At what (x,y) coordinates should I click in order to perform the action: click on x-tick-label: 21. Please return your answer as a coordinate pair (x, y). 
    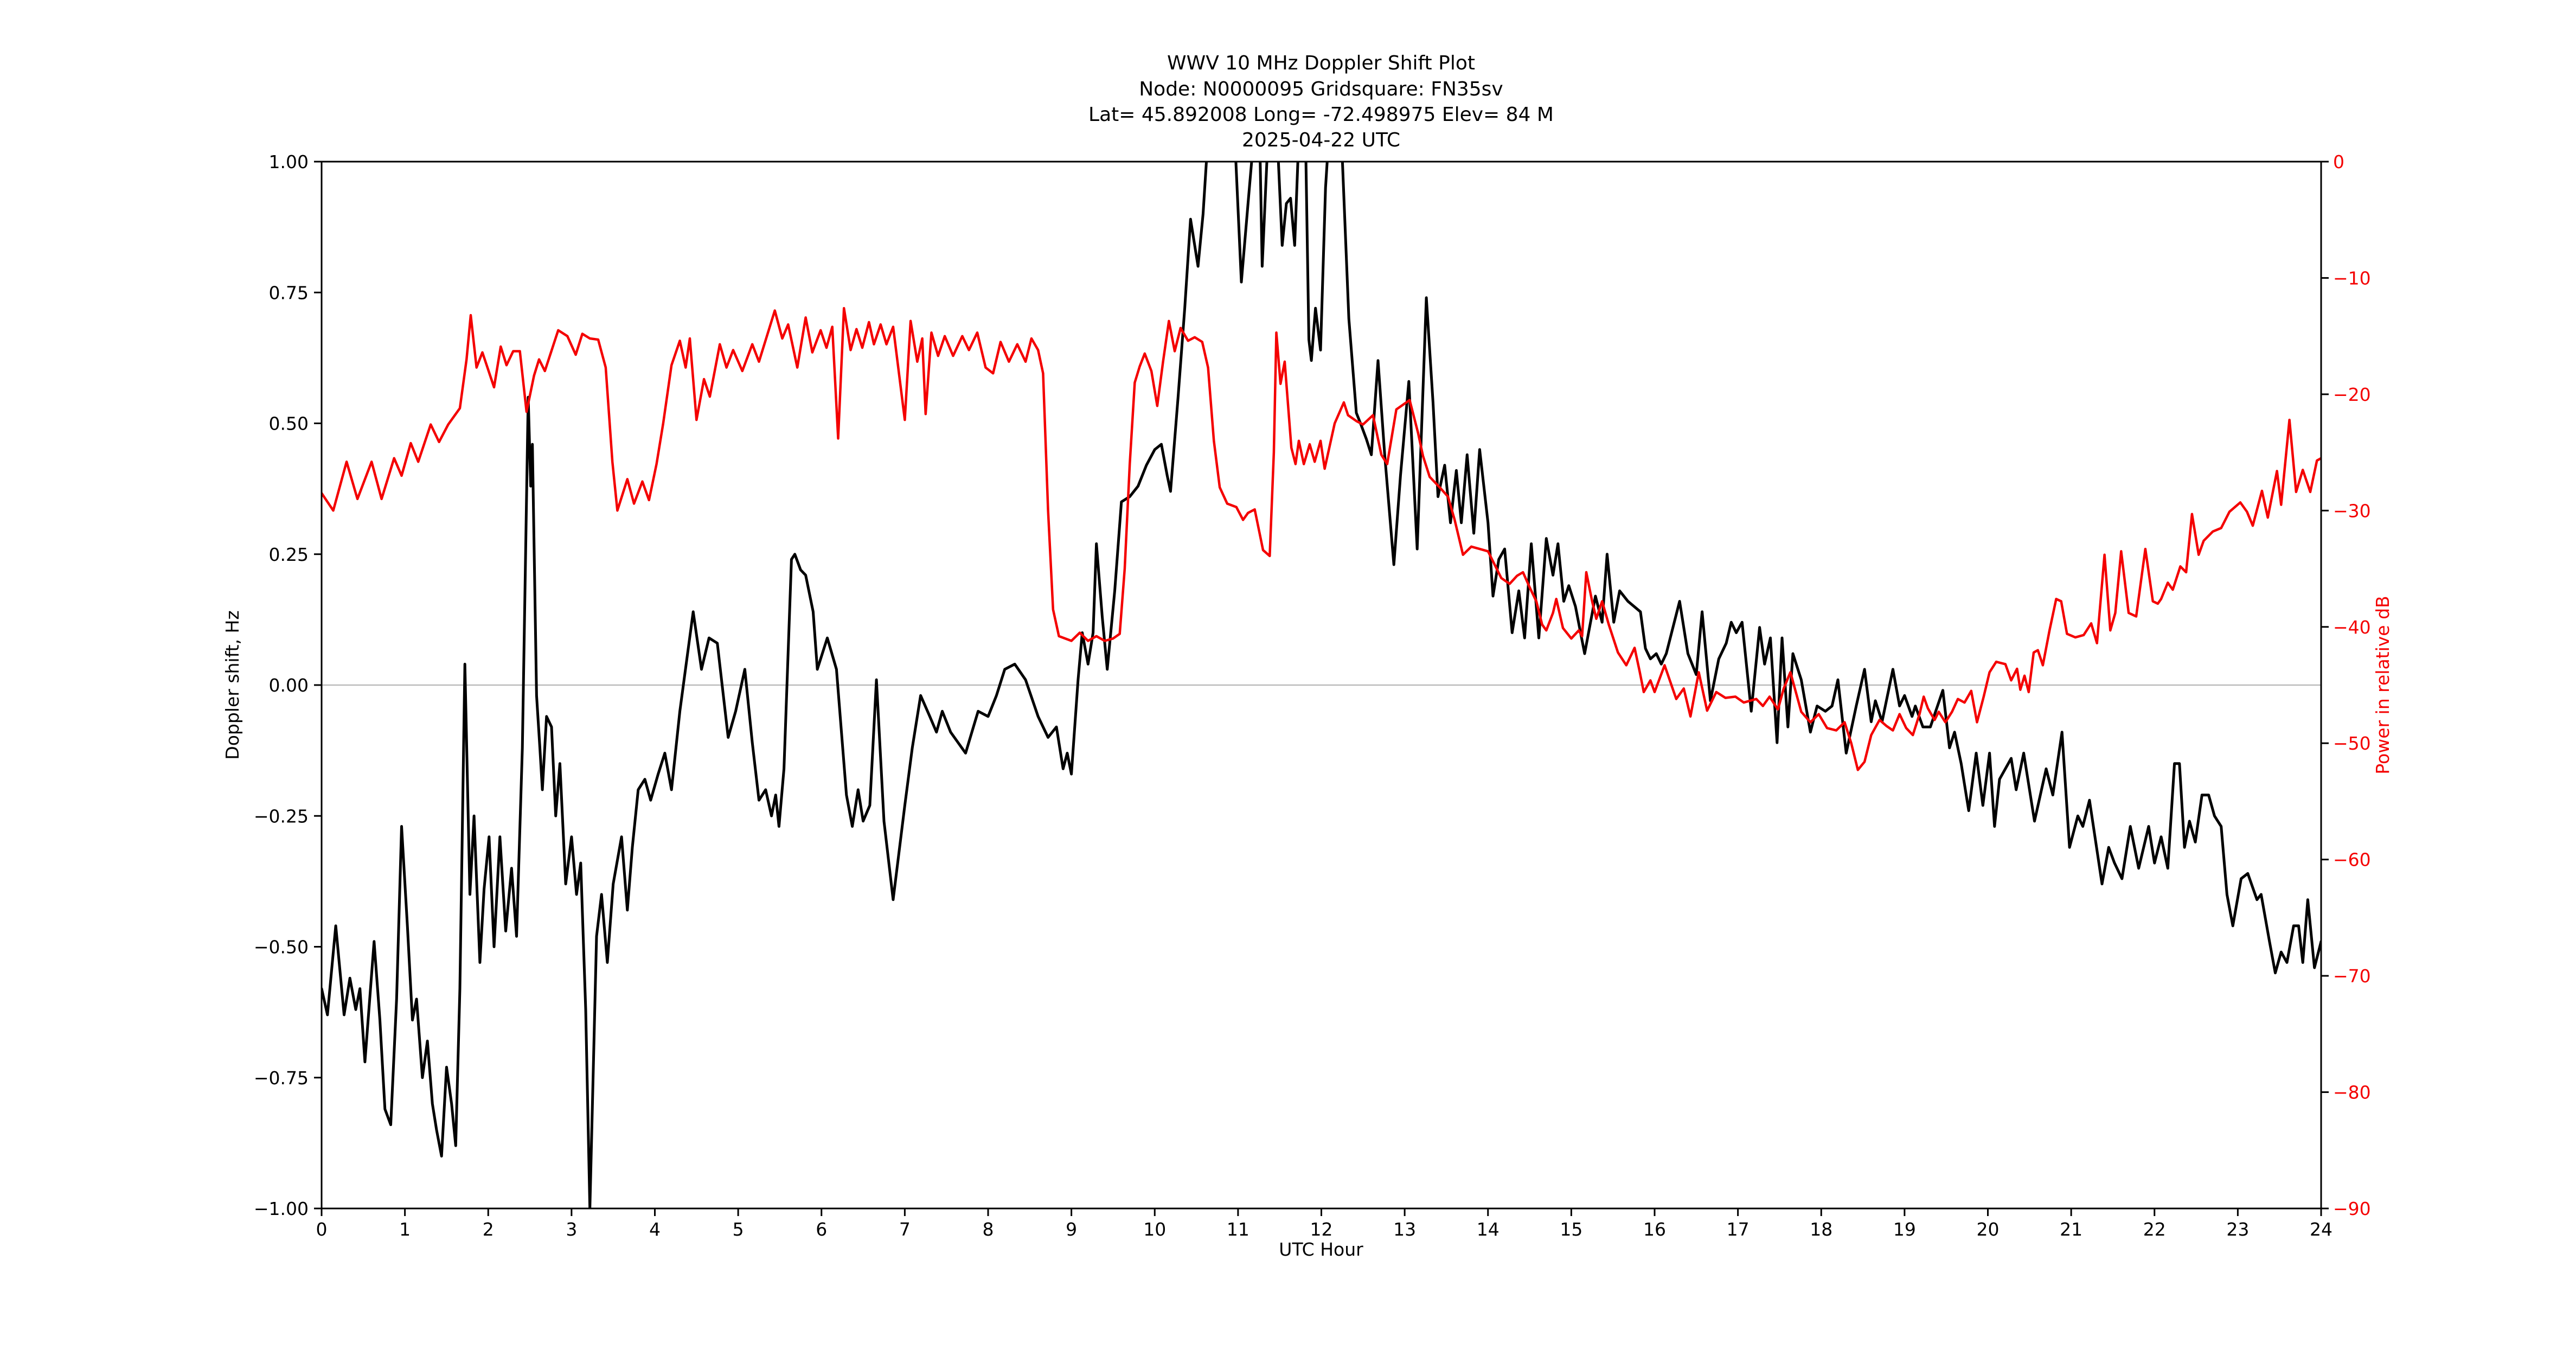
    Looking at the image, I should click on (2071, 1229).